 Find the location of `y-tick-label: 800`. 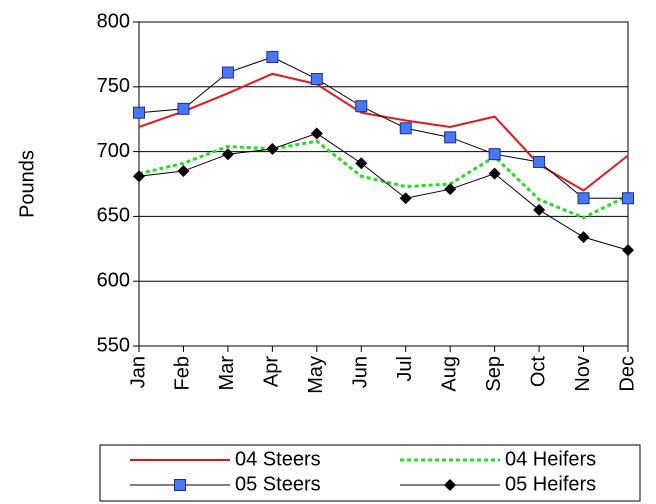

y-tick-label: 800 is located at coordinates (113, 21).